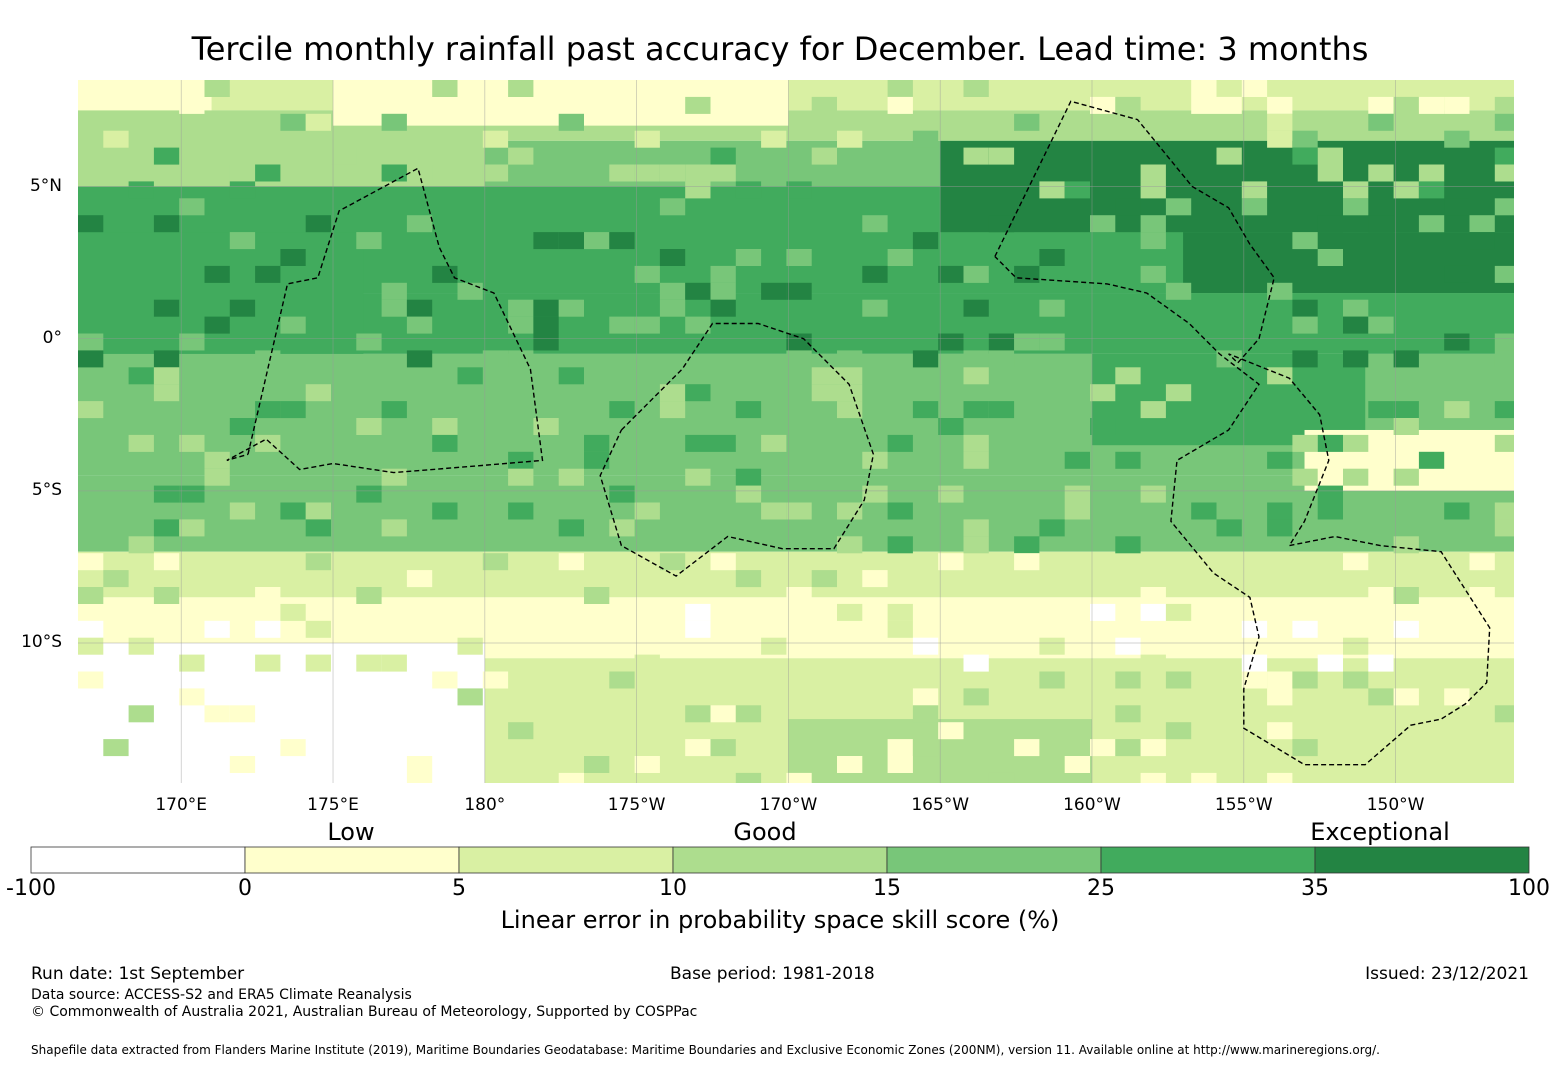  Describe the element at coordinates (772, 974) in the screenshot. I see `base-period: Base period: 1981-2018` at that location.